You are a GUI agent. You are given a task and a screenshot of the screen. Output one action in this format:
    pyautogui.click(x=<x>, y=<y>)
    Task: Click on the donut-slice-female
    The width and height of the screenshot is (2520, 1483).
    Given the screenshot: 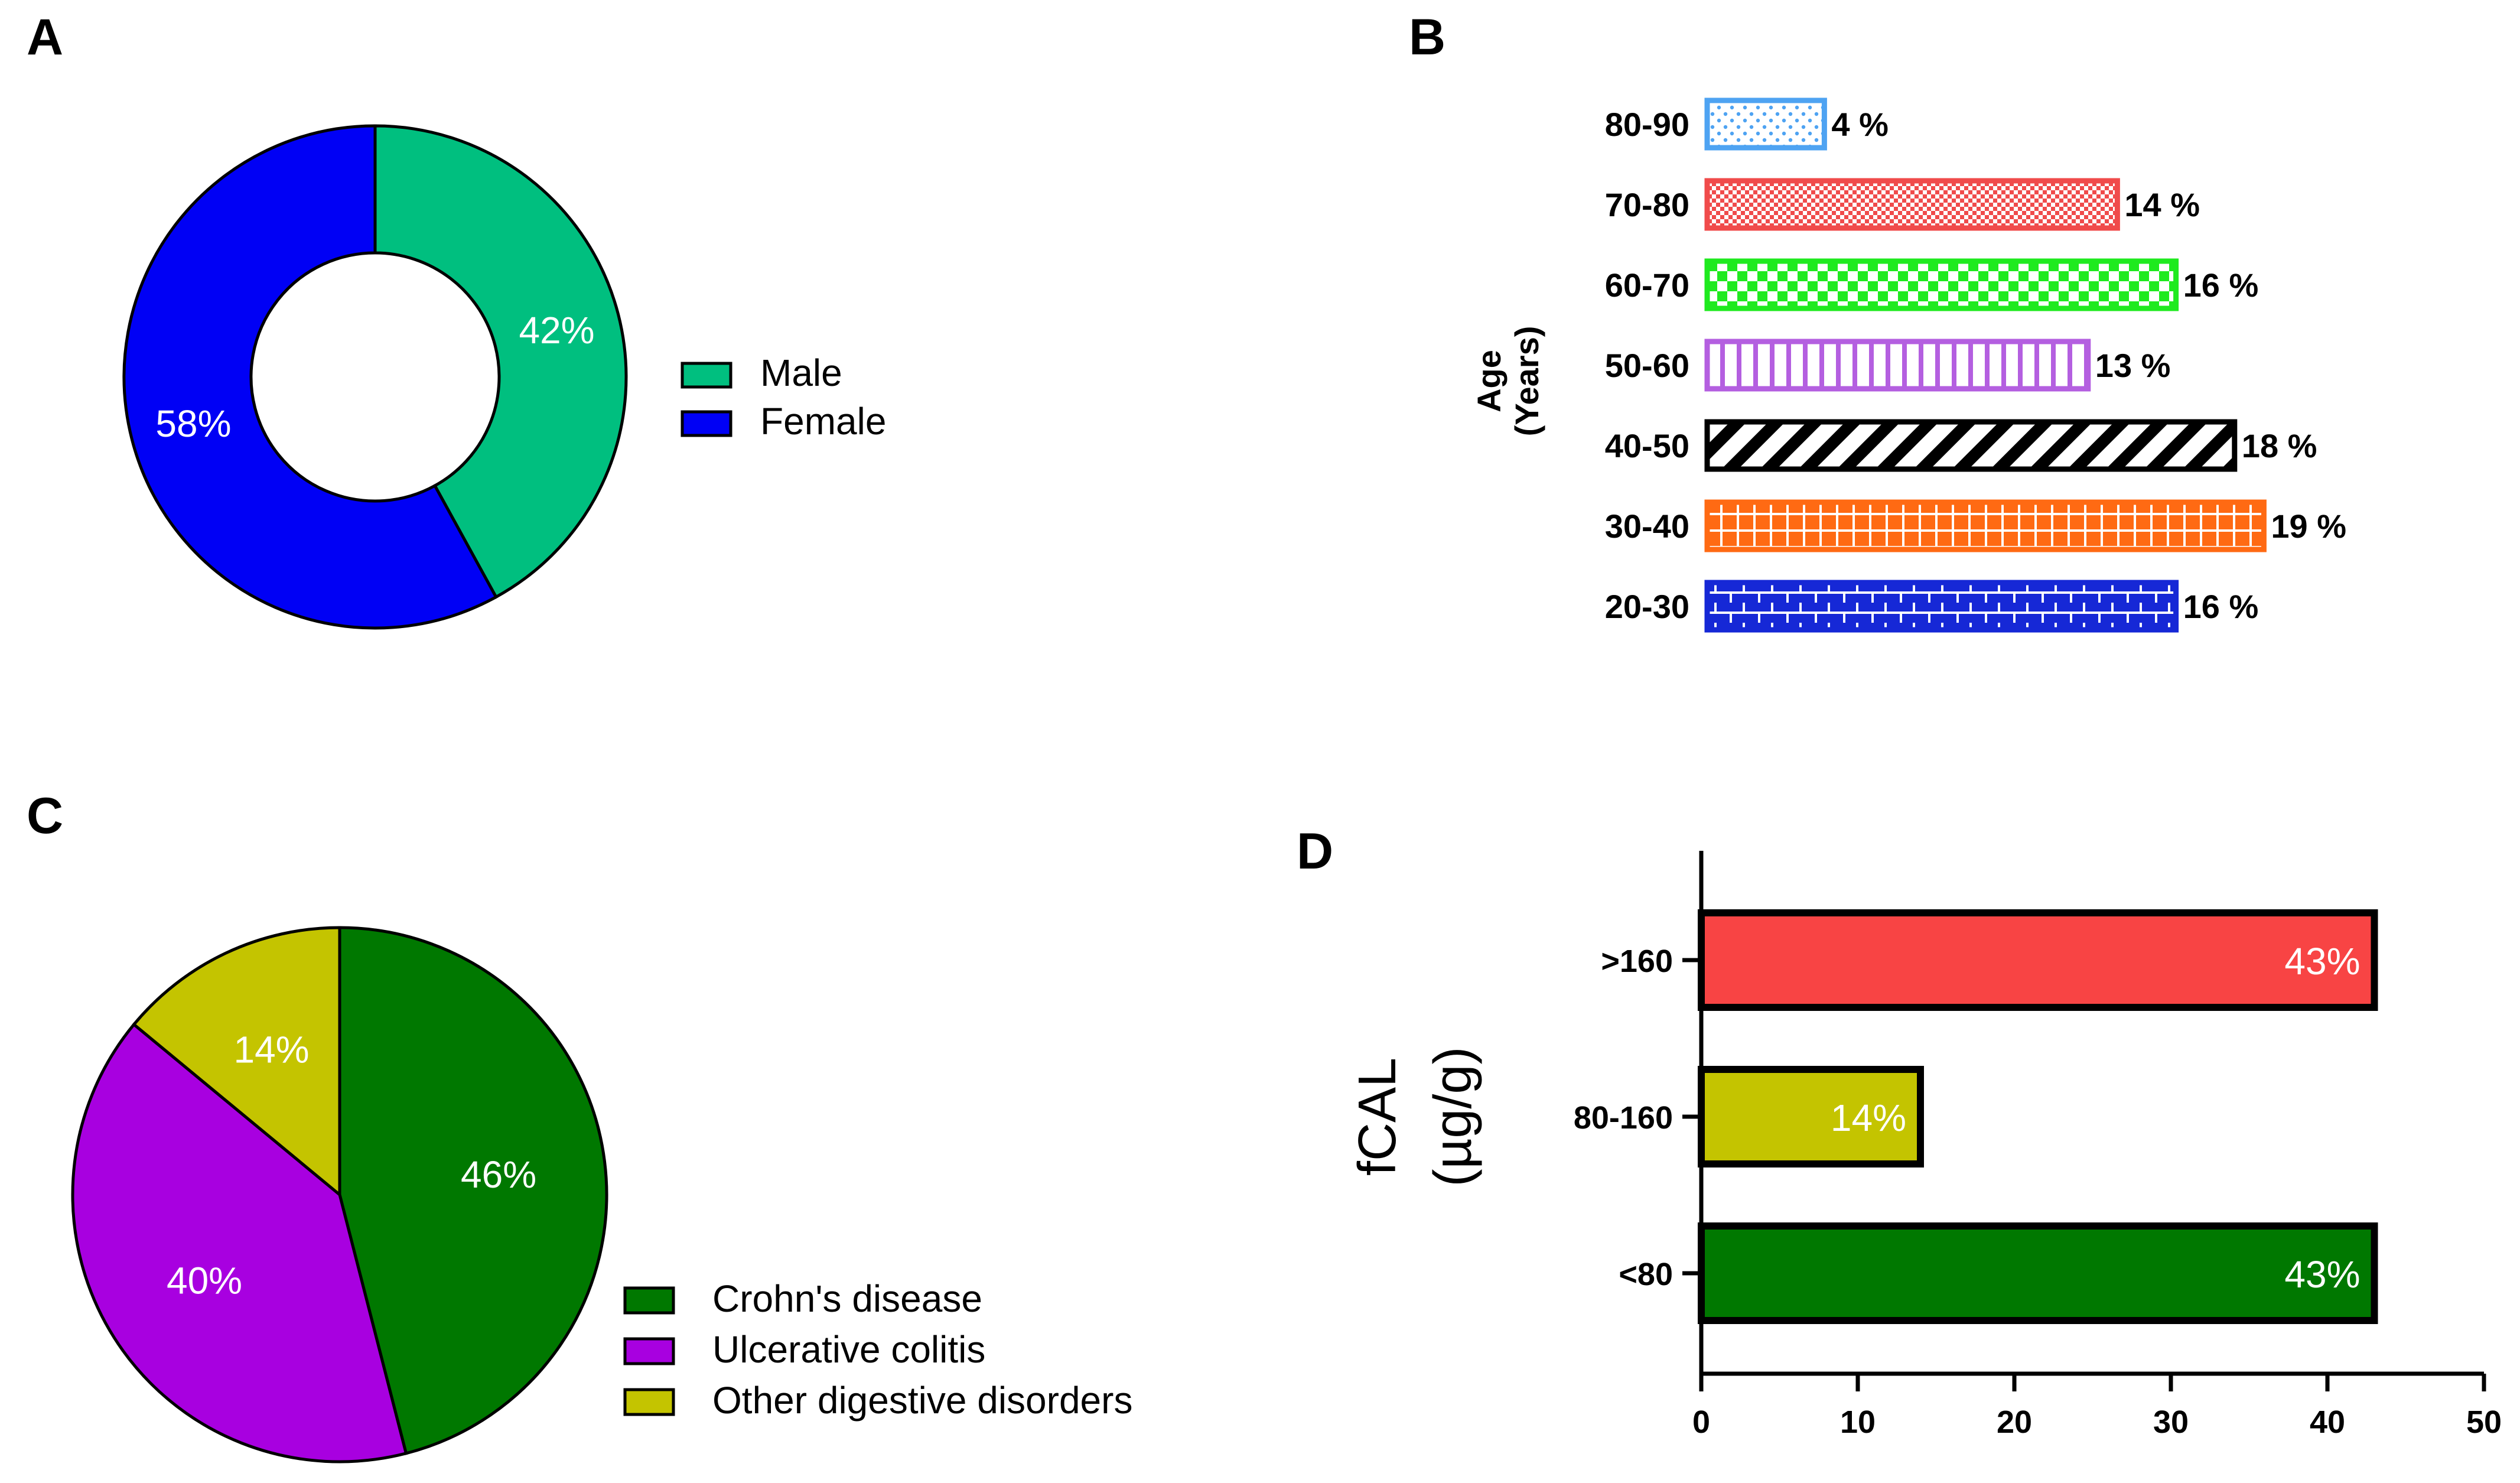 What is the action you would take?
    pyautogui.click(x=310, y=377)
    